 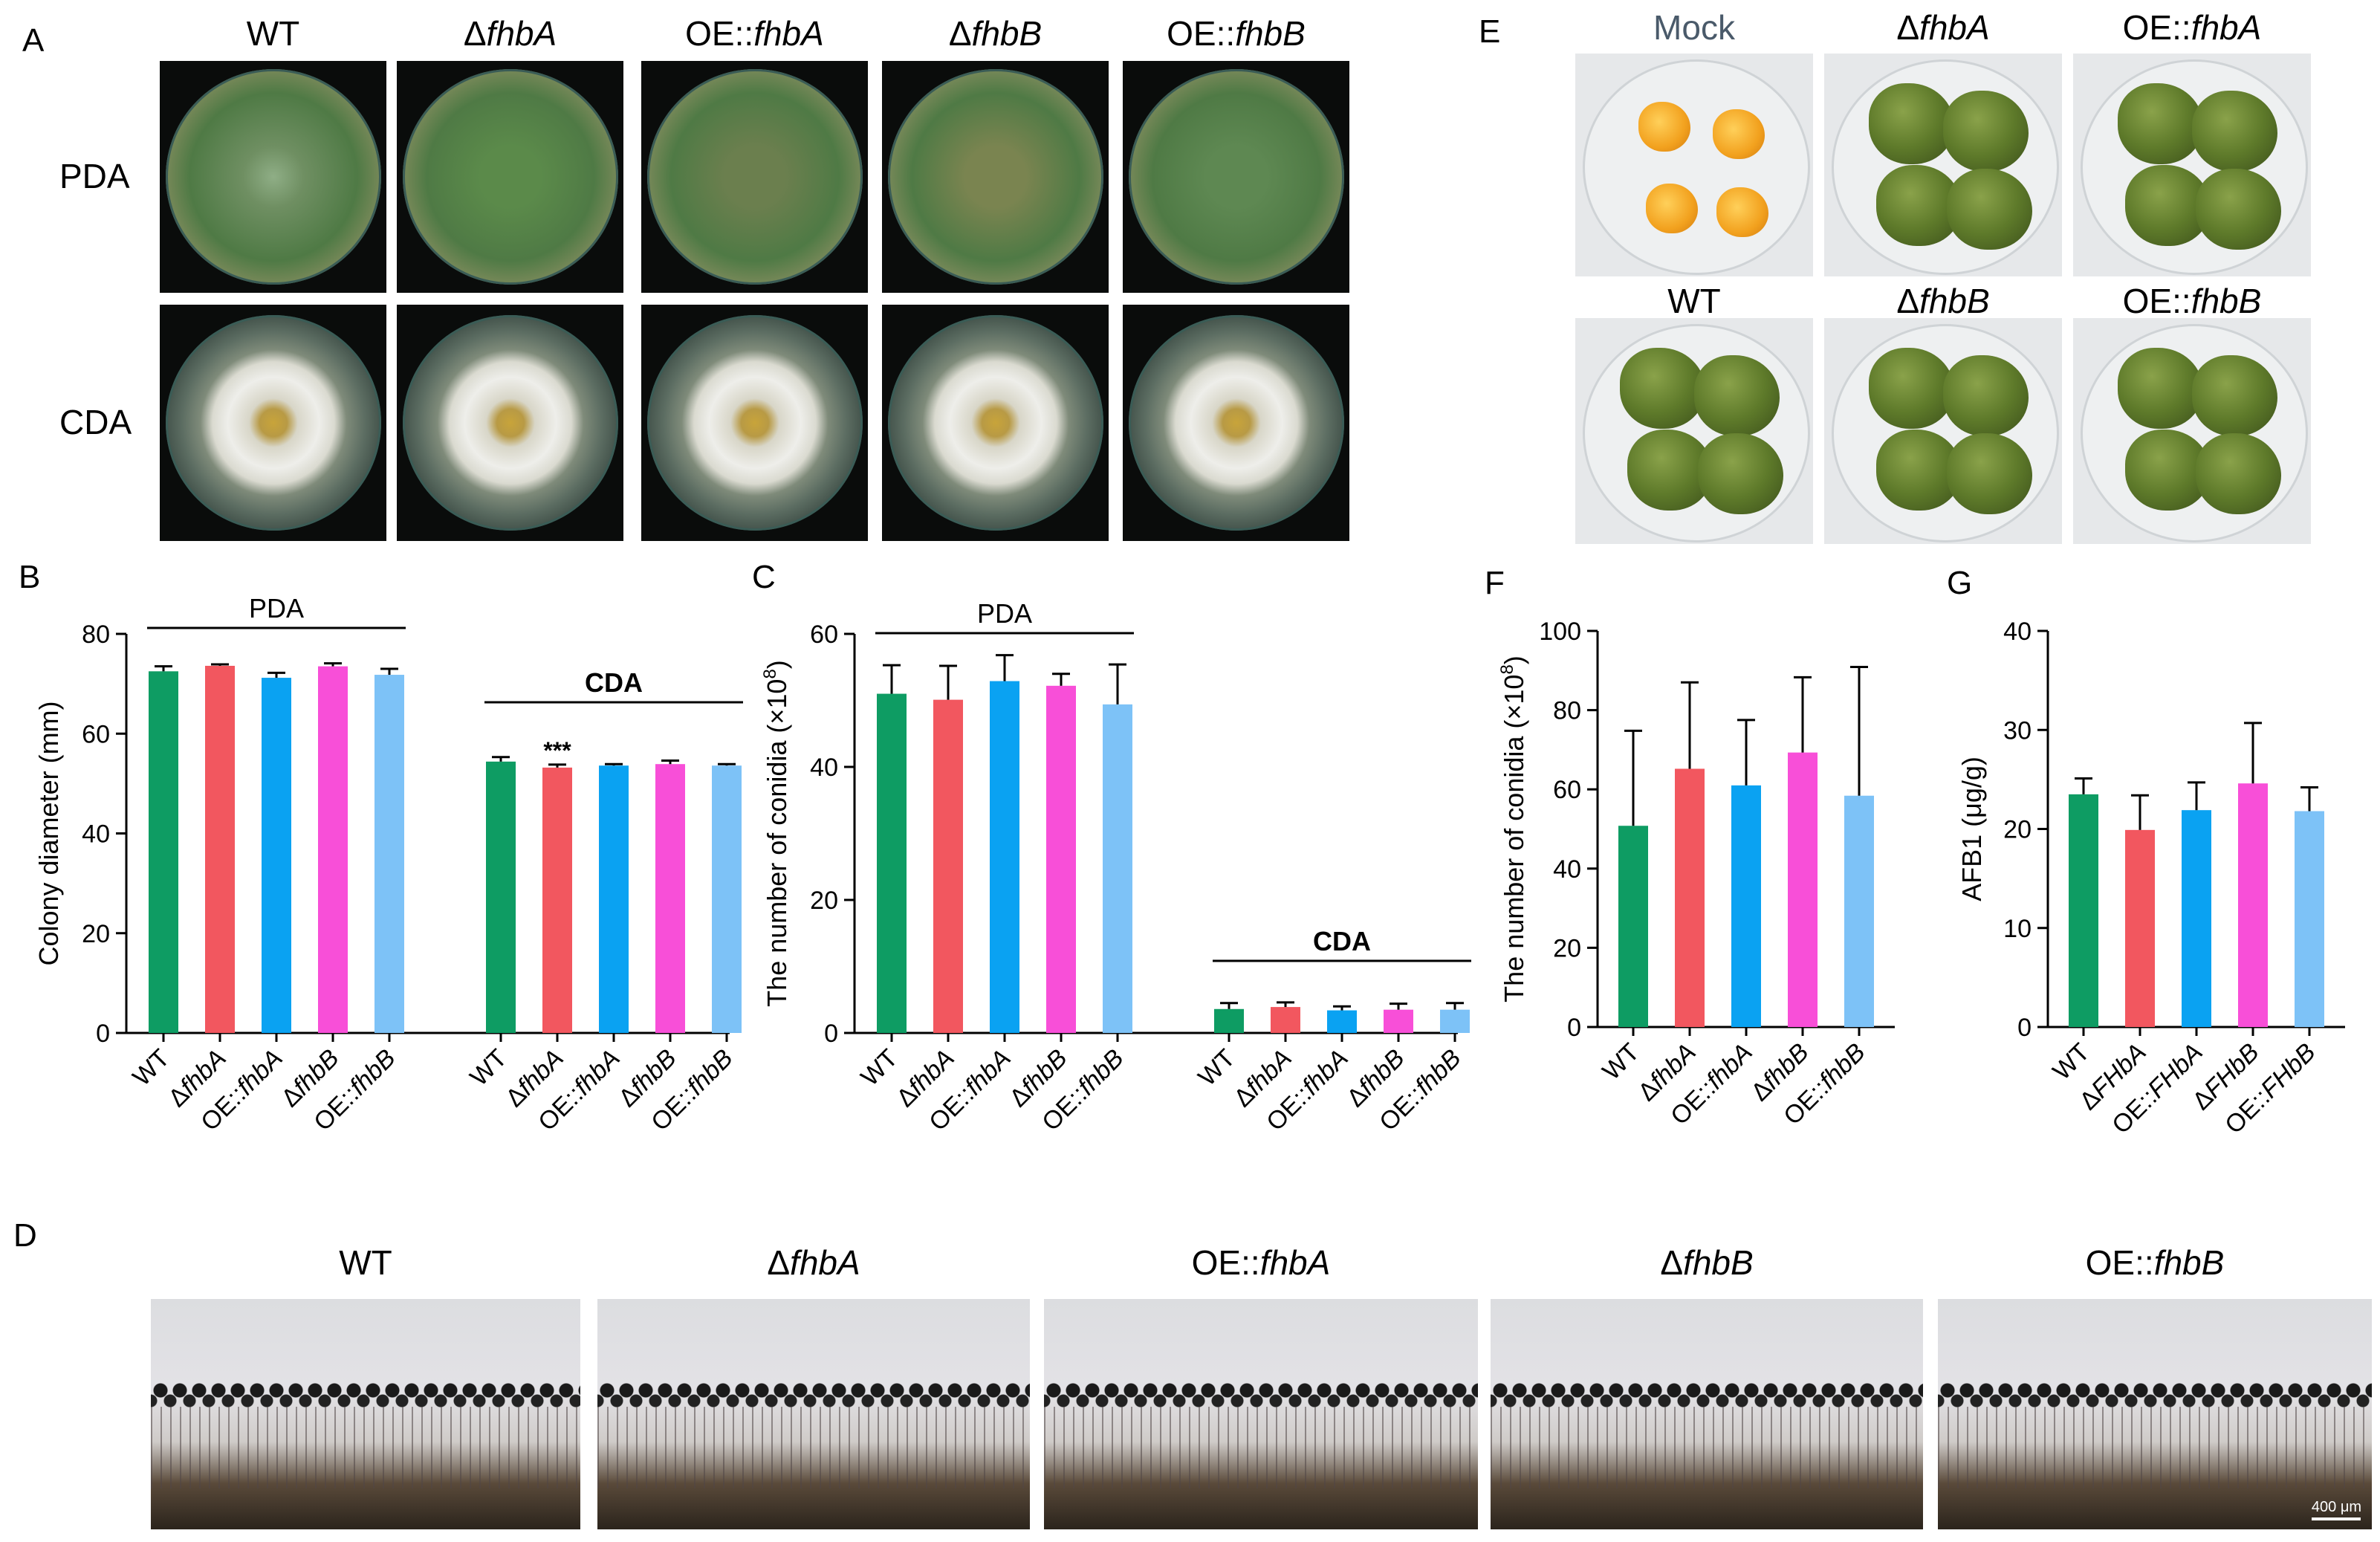 I want to click on y-axis-label: AFB1 (μg/g), so click(x=1971, y=829).